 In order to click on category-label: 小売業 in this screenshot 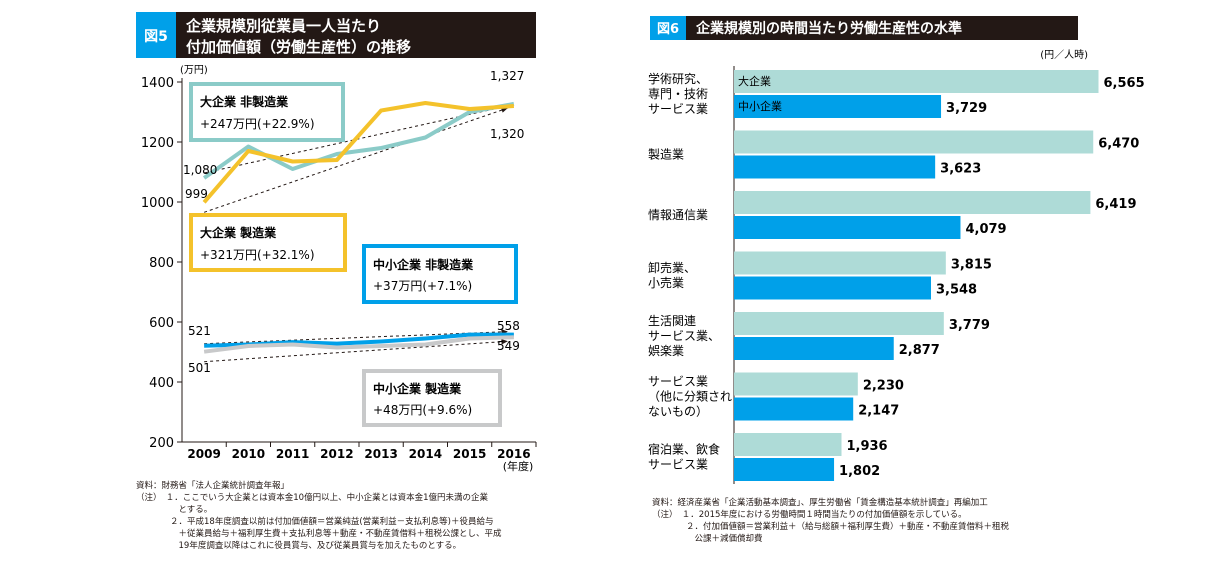, I will do `click(666, 282)`.